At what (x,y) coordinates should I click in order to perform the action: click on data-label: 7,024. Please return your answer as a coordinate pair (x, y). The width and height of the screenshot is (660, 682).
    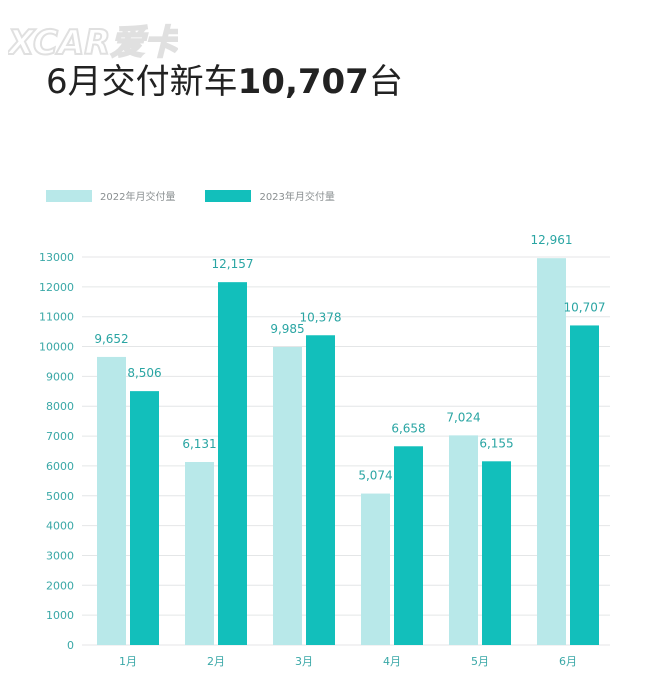
    Looking at the image, I should click on (463, 417).